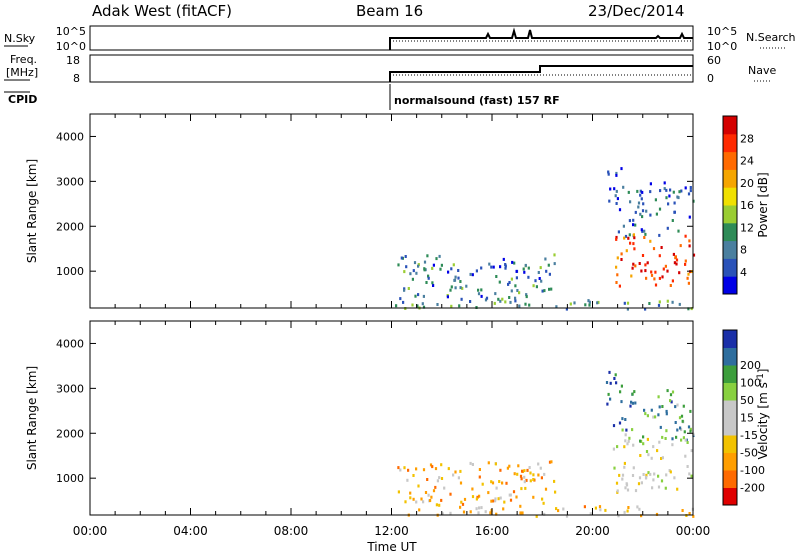  I want to click on beam-title: Beam 16, so click(389, 11).